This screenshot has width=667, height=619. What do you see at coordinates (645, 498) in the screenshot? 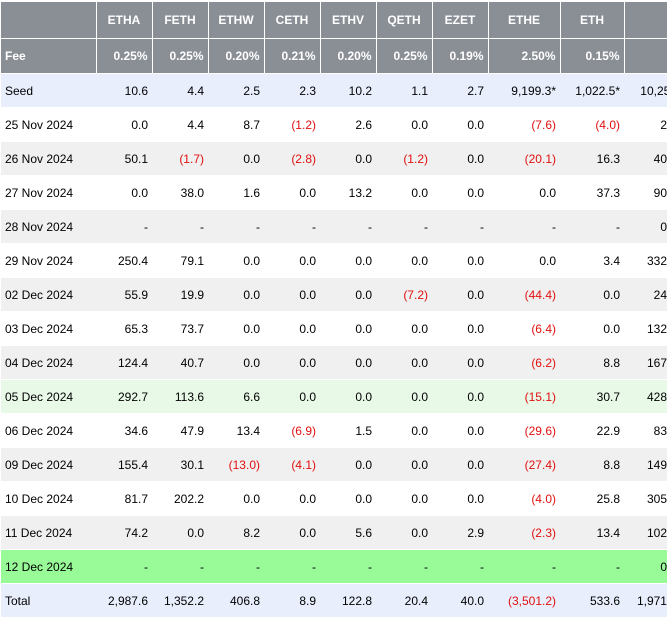
I see `table-cell: 305.7` at bounding box center [645, 498].